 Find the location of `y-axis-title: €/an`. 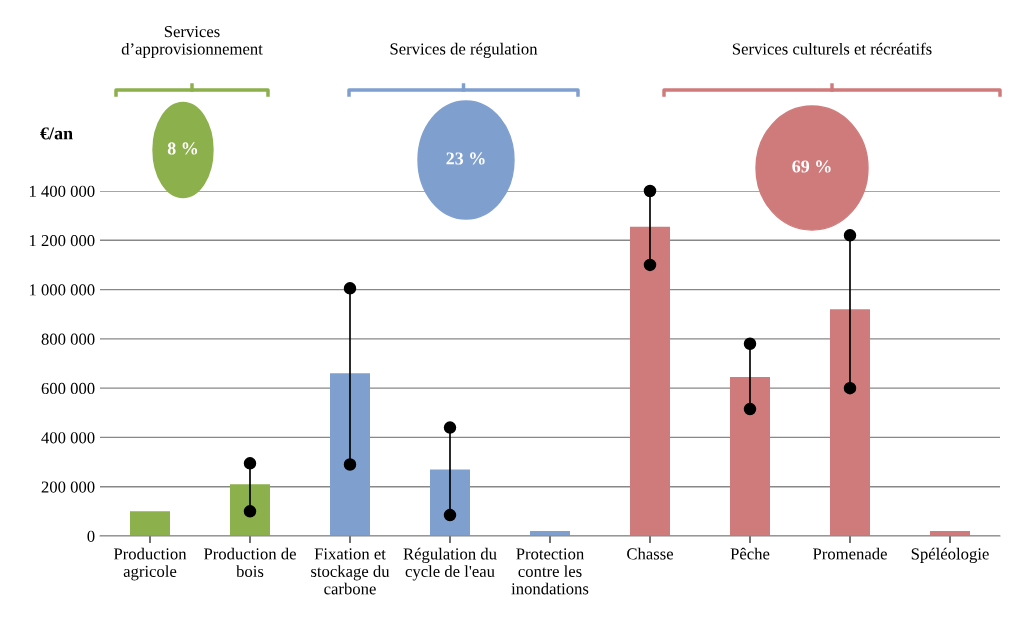

y-axis-title: €/an is located at coordinates (56, 133).